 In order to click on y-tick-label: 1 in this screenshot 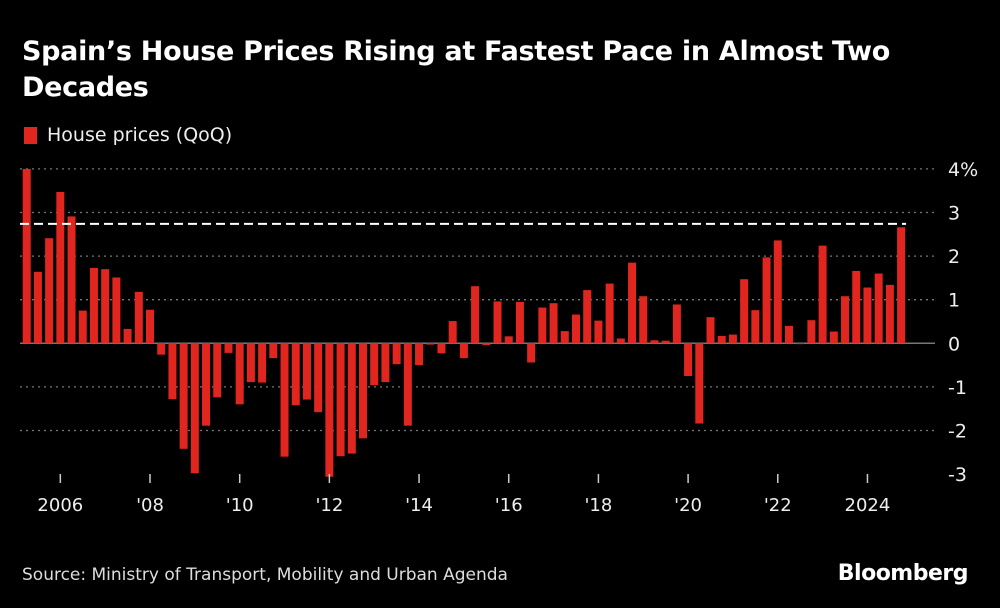, I will do `click(954, 301)`.